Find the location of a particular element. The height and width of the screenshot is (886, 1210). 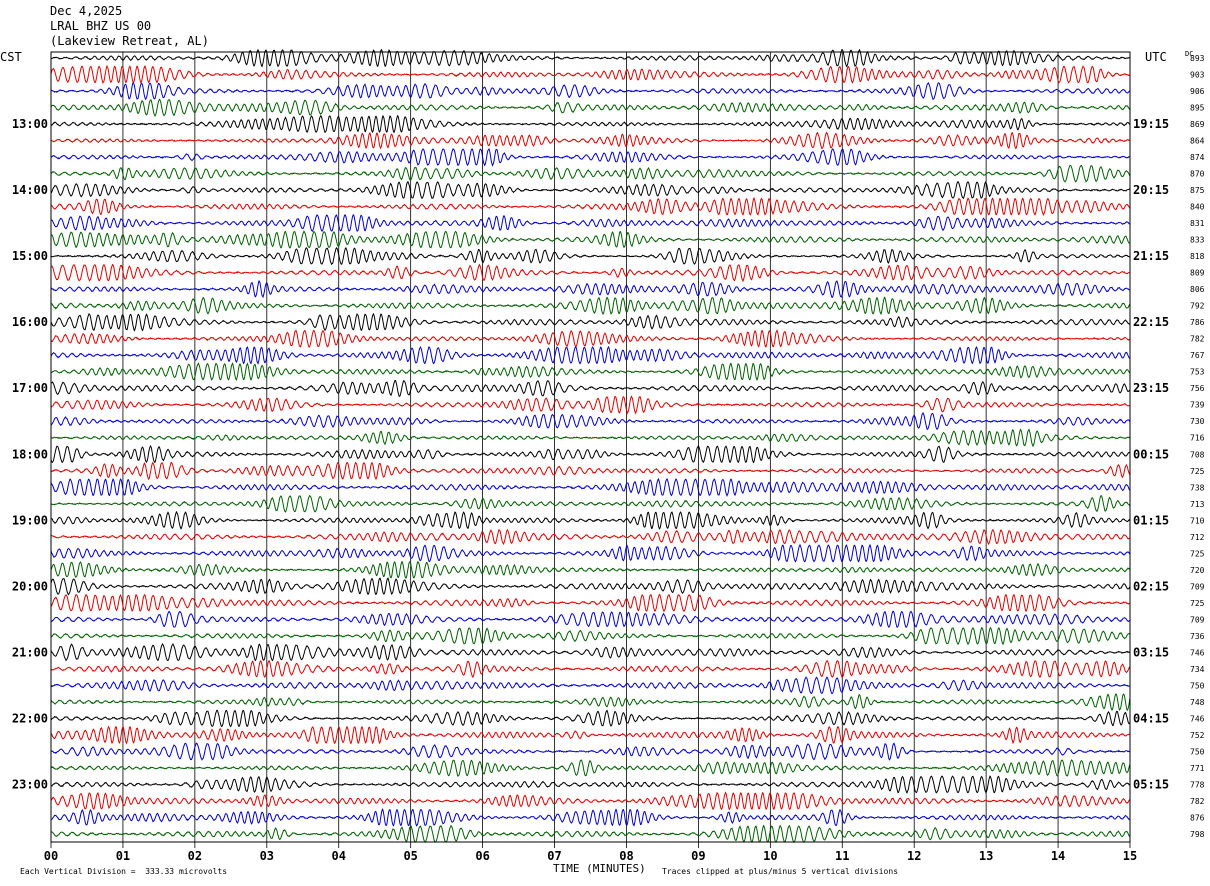

x-tick-label: 14 is located at coordinates (1058, 856).